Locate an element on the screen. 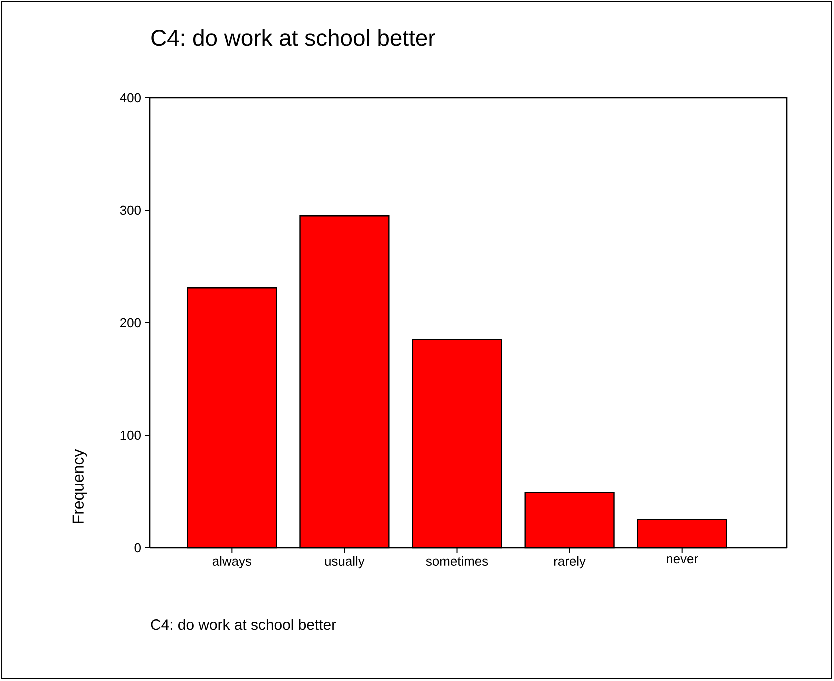 This screenshot has width=834, height=681. y-tick-label: 400 is located at coordinates (130, 98).